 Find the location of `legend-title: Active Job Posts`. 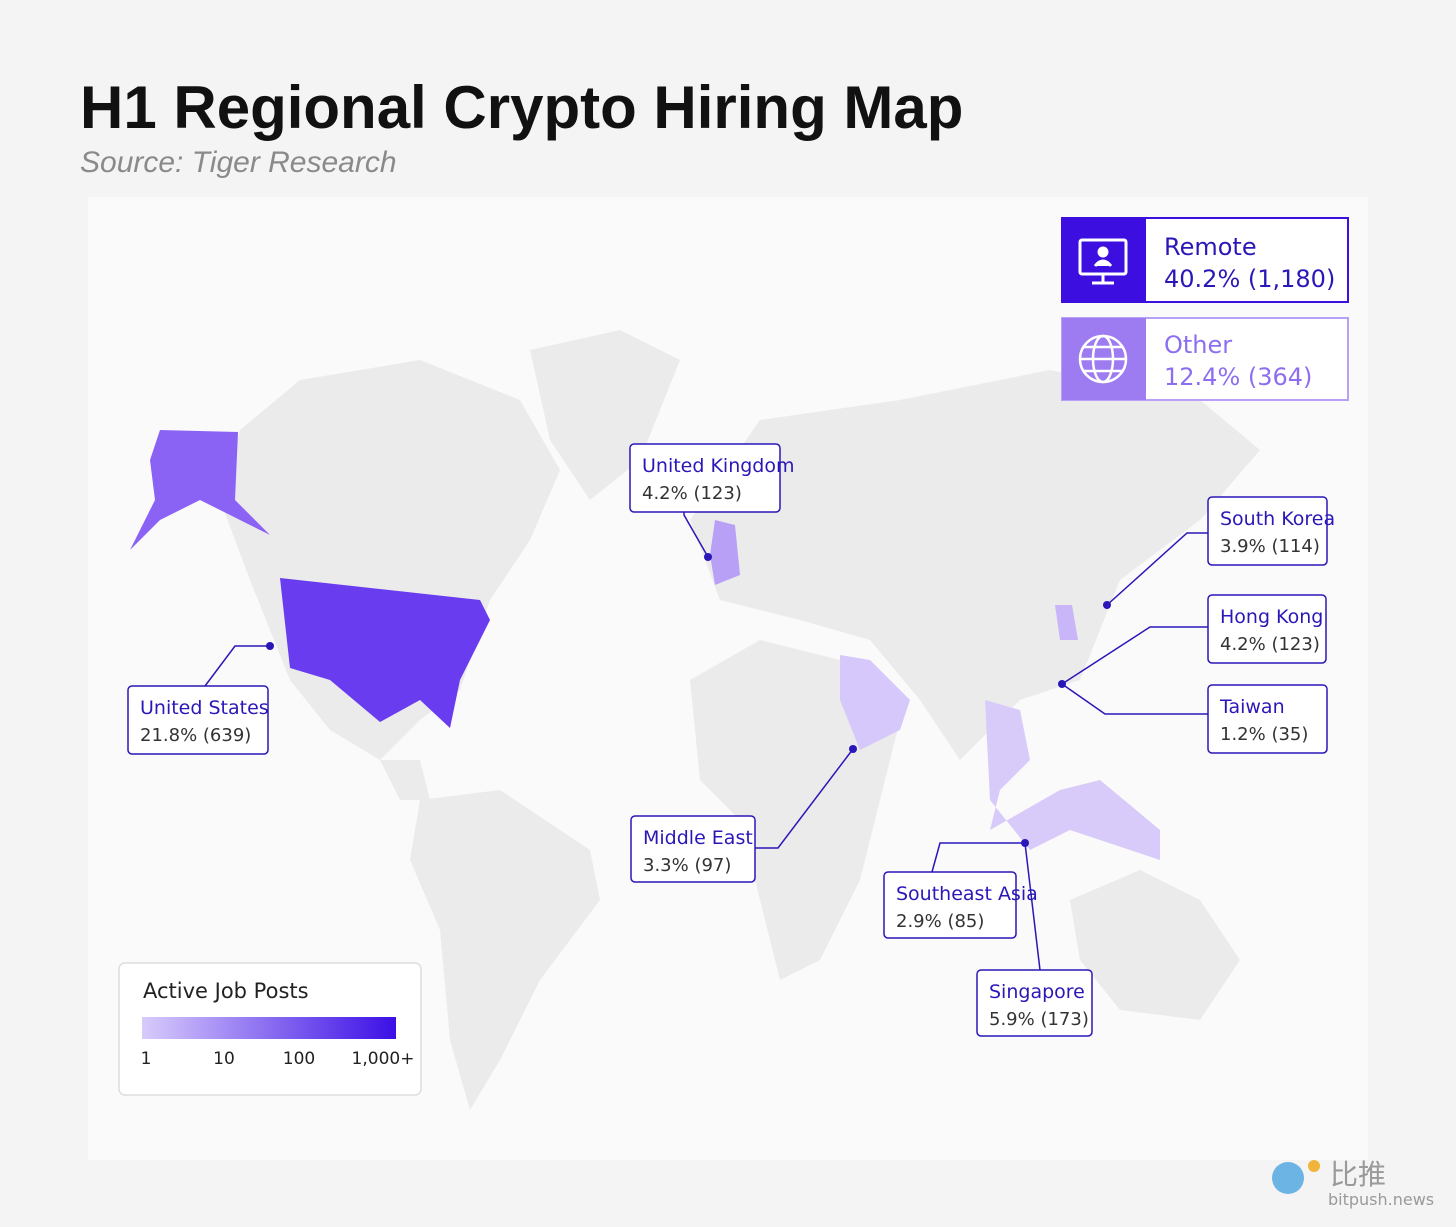

legend-title: Active Job Posts is located at coordinates (226, 991).